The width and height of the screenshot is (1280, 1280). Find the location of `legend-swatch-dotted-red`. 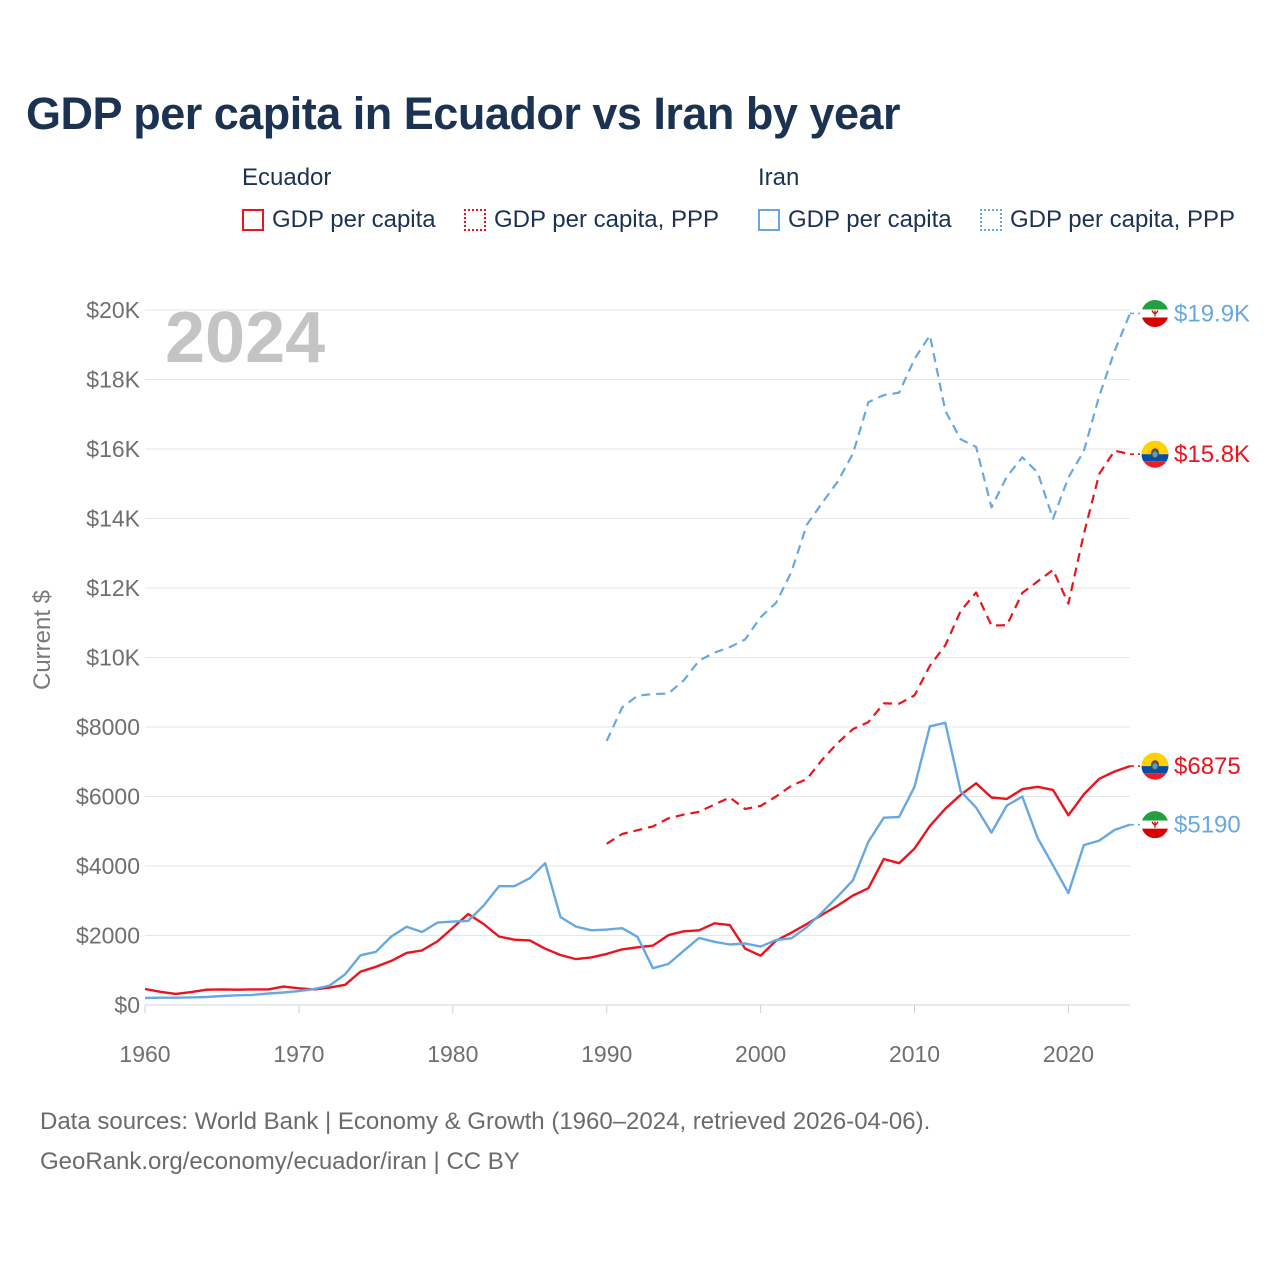

legend-swatch-dotted-red is located at coordinates (475, 220).